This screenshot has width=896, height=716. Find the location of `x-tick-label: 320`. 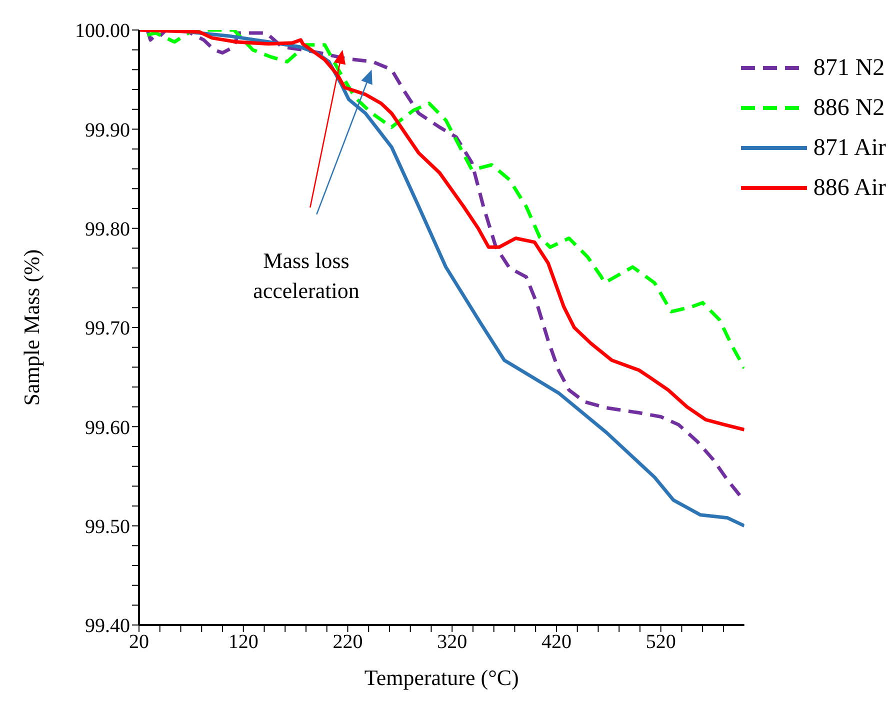

x-tick-label: 320 is located at coordinates (452, 642).